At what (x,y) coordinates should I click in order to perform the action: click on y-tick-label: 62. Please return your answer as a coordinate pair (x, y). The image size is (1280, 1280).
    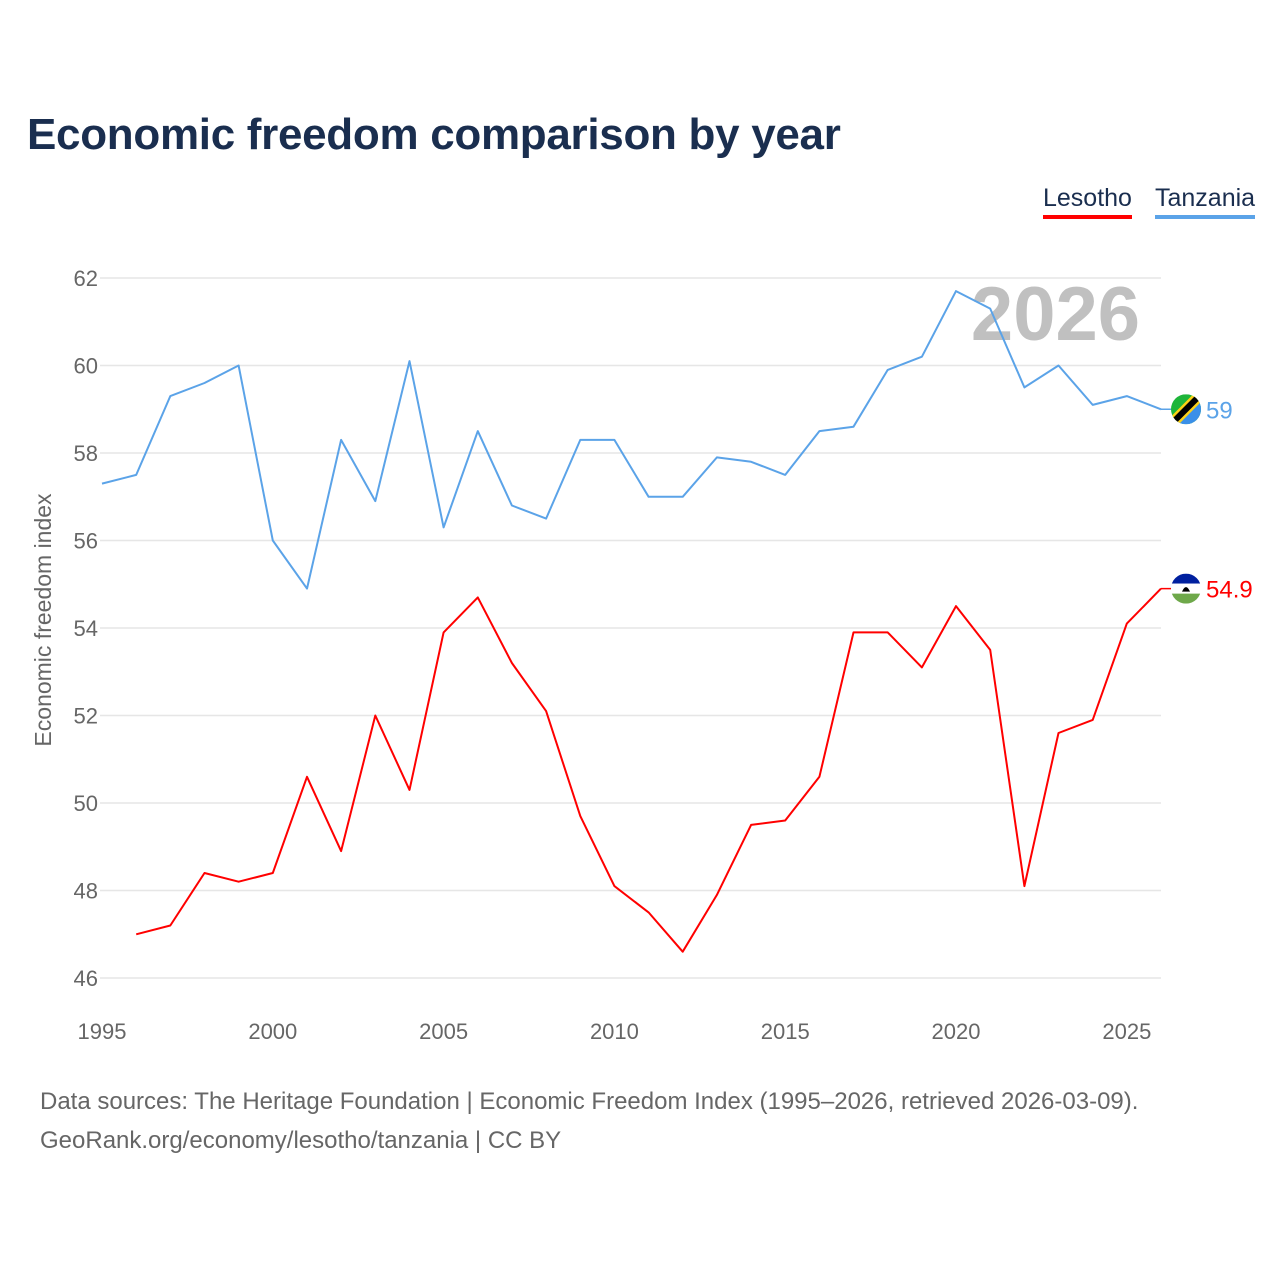
    Looking at the image, I should click on (86, 278).